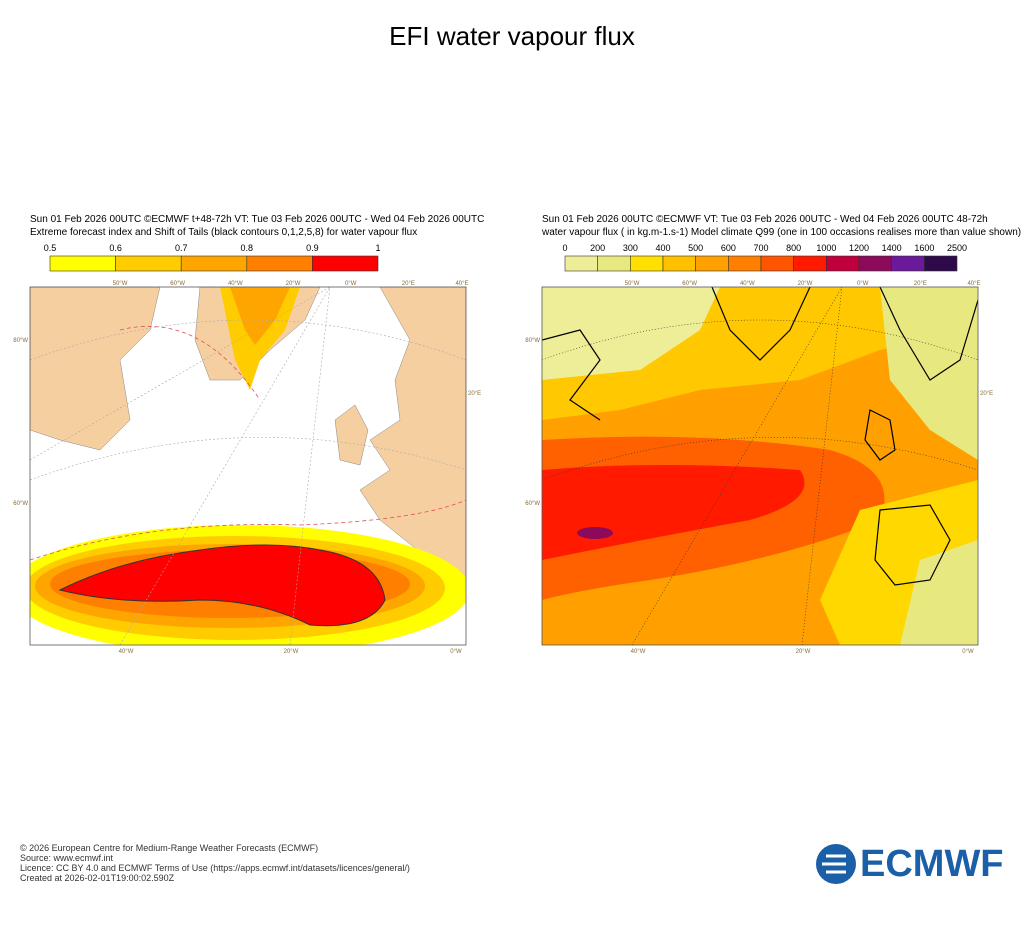 The image size is (1024, 927). I want to click on colorbar-label: 1400, so click(892, 248).